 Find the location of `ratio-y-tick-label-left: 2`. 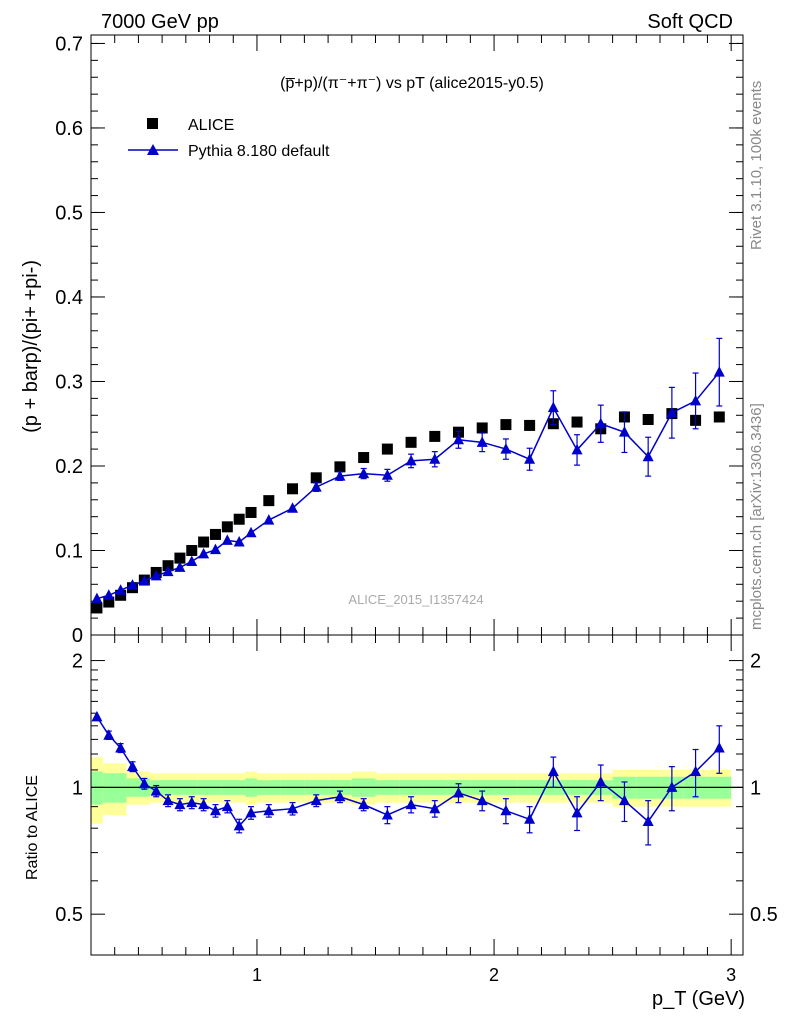

ratio-y-tick-label-left: 2 is located at coordinates (77, 662).